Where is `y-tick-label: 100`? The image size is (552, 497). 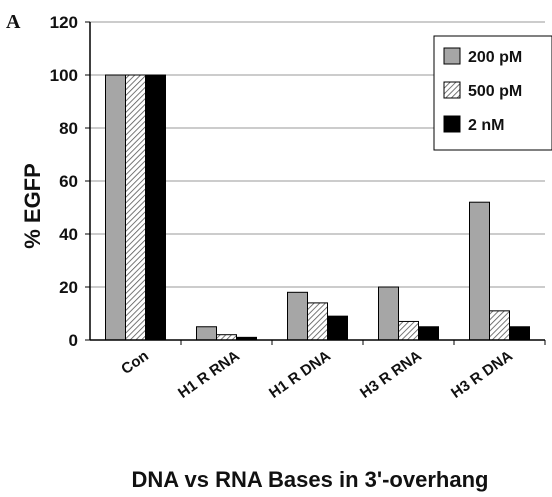
y-tick-label: 100 is located at coordinates (64, 75).